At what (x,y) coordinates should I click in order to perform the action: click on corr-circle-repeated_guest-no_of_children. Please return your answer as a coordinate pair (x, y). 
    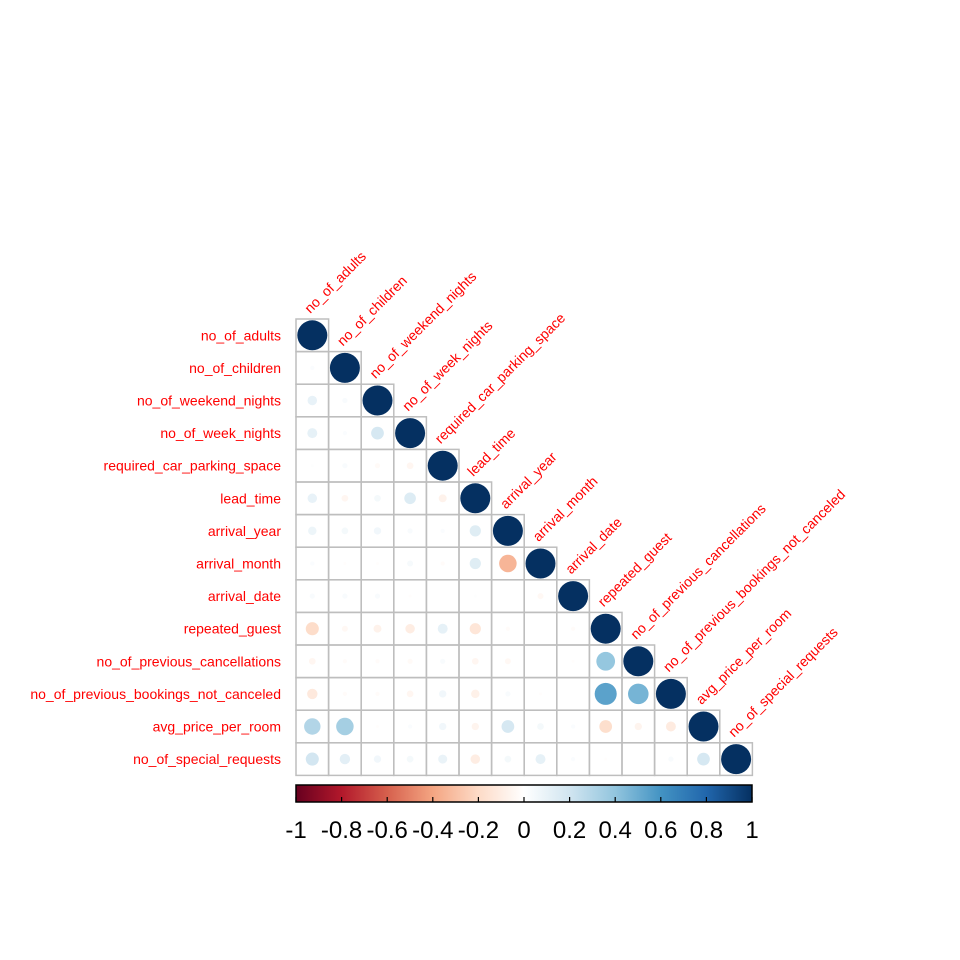
    Looking at the image, I should click on (344, 628).